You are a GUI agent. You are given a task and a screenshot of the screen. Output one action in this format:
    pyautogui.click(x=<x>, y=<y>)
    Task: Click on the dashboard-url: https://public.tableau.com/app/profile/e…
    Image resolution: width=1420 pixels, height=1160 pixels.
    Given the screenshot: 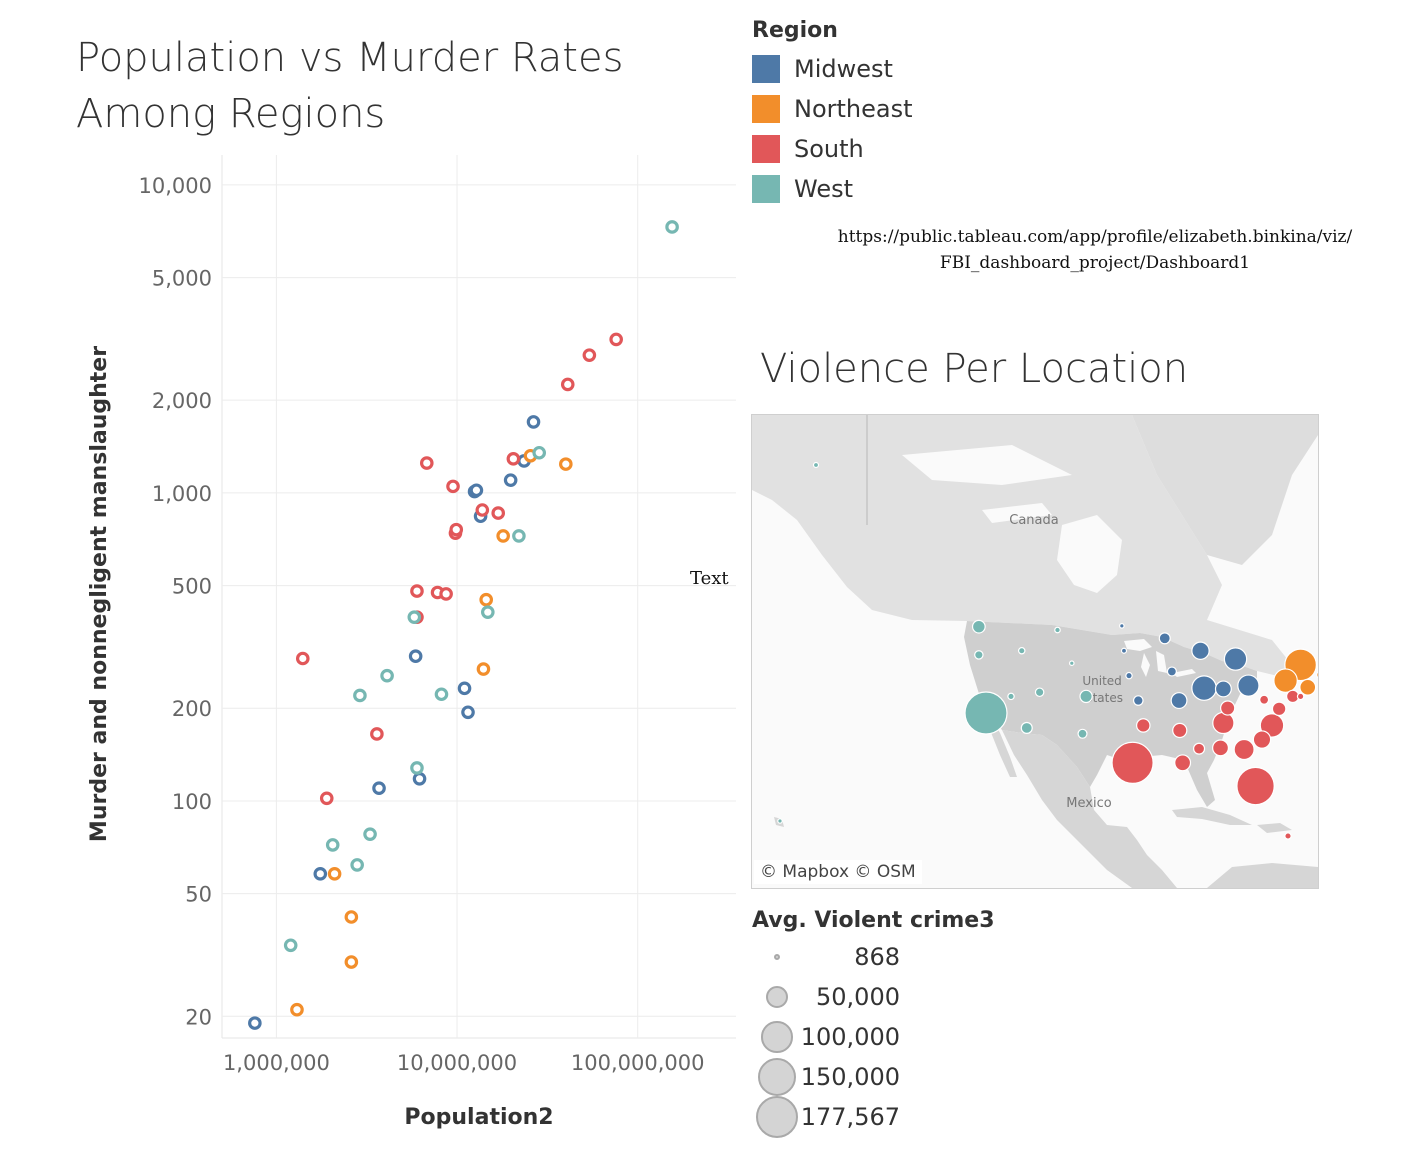 What is the action you would take?
    pyautogui.click(x=1095, y=250)
    